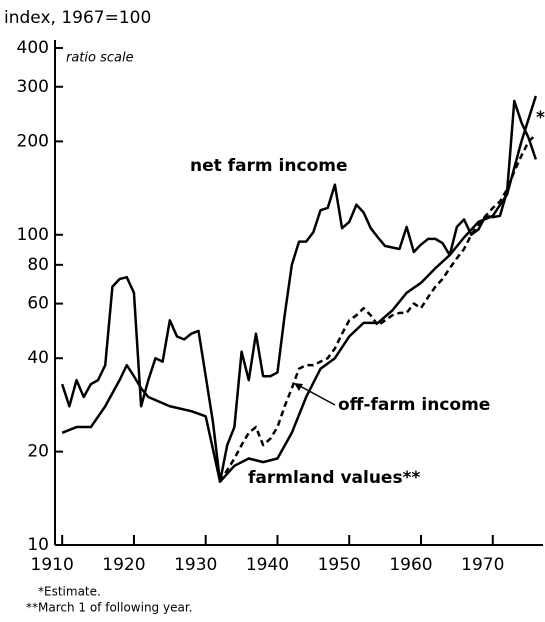  I want to click on x-tick-label: 1960, so click(410, 565).